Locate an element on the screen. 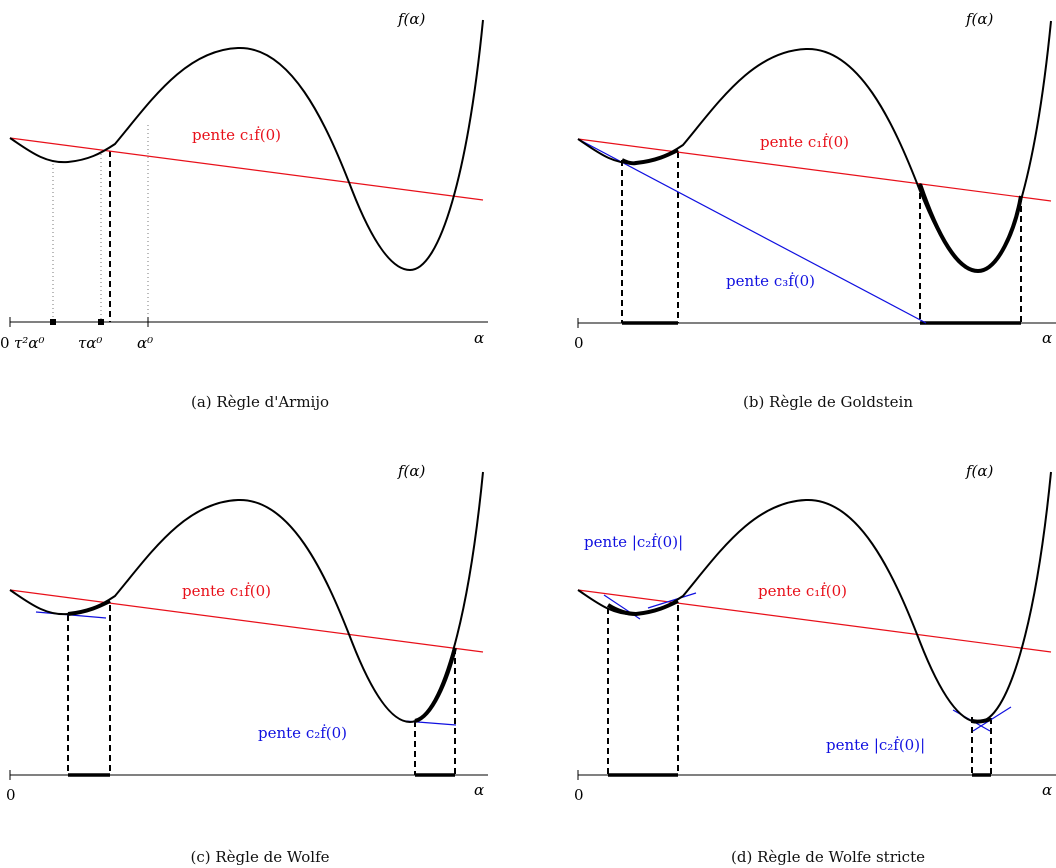 This screenshot has height=868, width=1056. c2-slope-label: pente c₂ḟ(0) is located at coordinates (302, 733).